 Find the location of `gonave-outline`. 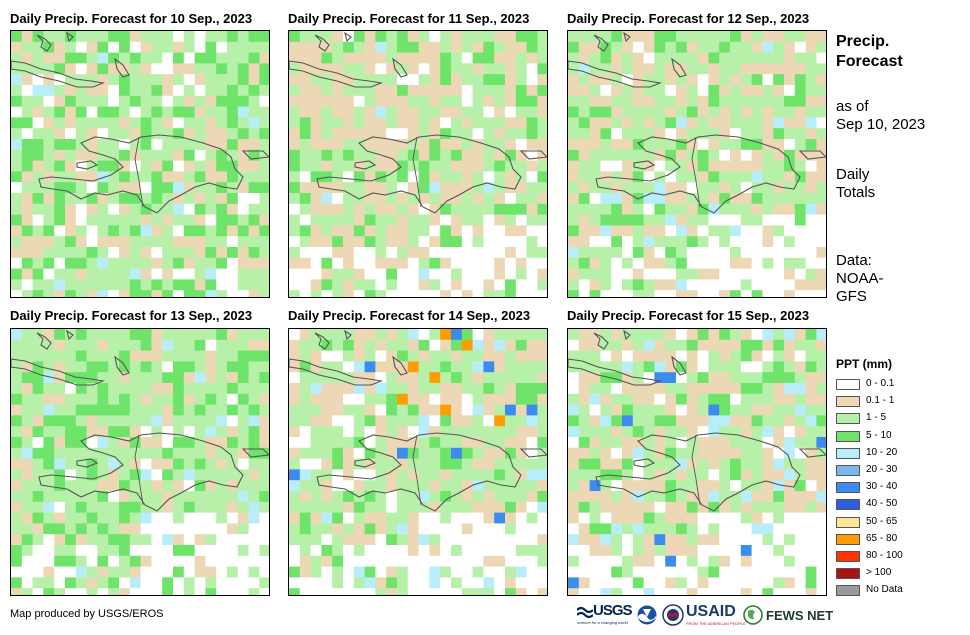

gonave-outline is located at coordinates (365, 165).